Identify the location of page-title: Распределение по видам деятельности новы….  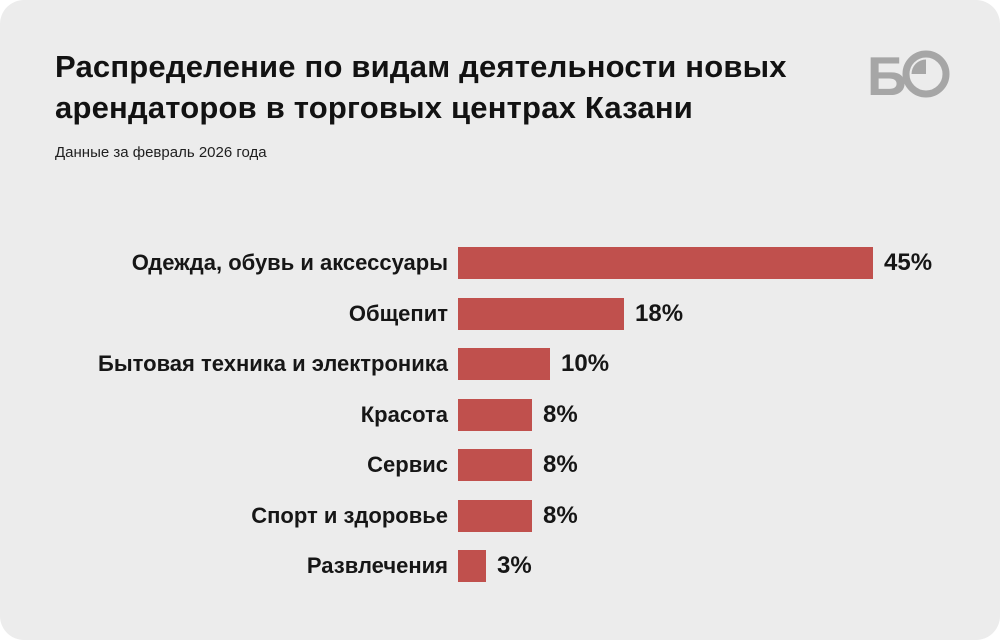
(421, 87).